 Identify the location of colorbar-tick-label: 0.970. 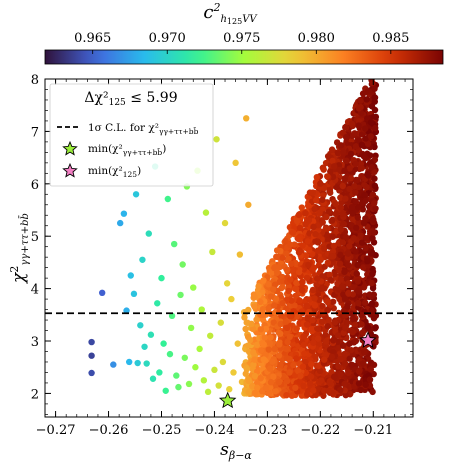
(167, 38).